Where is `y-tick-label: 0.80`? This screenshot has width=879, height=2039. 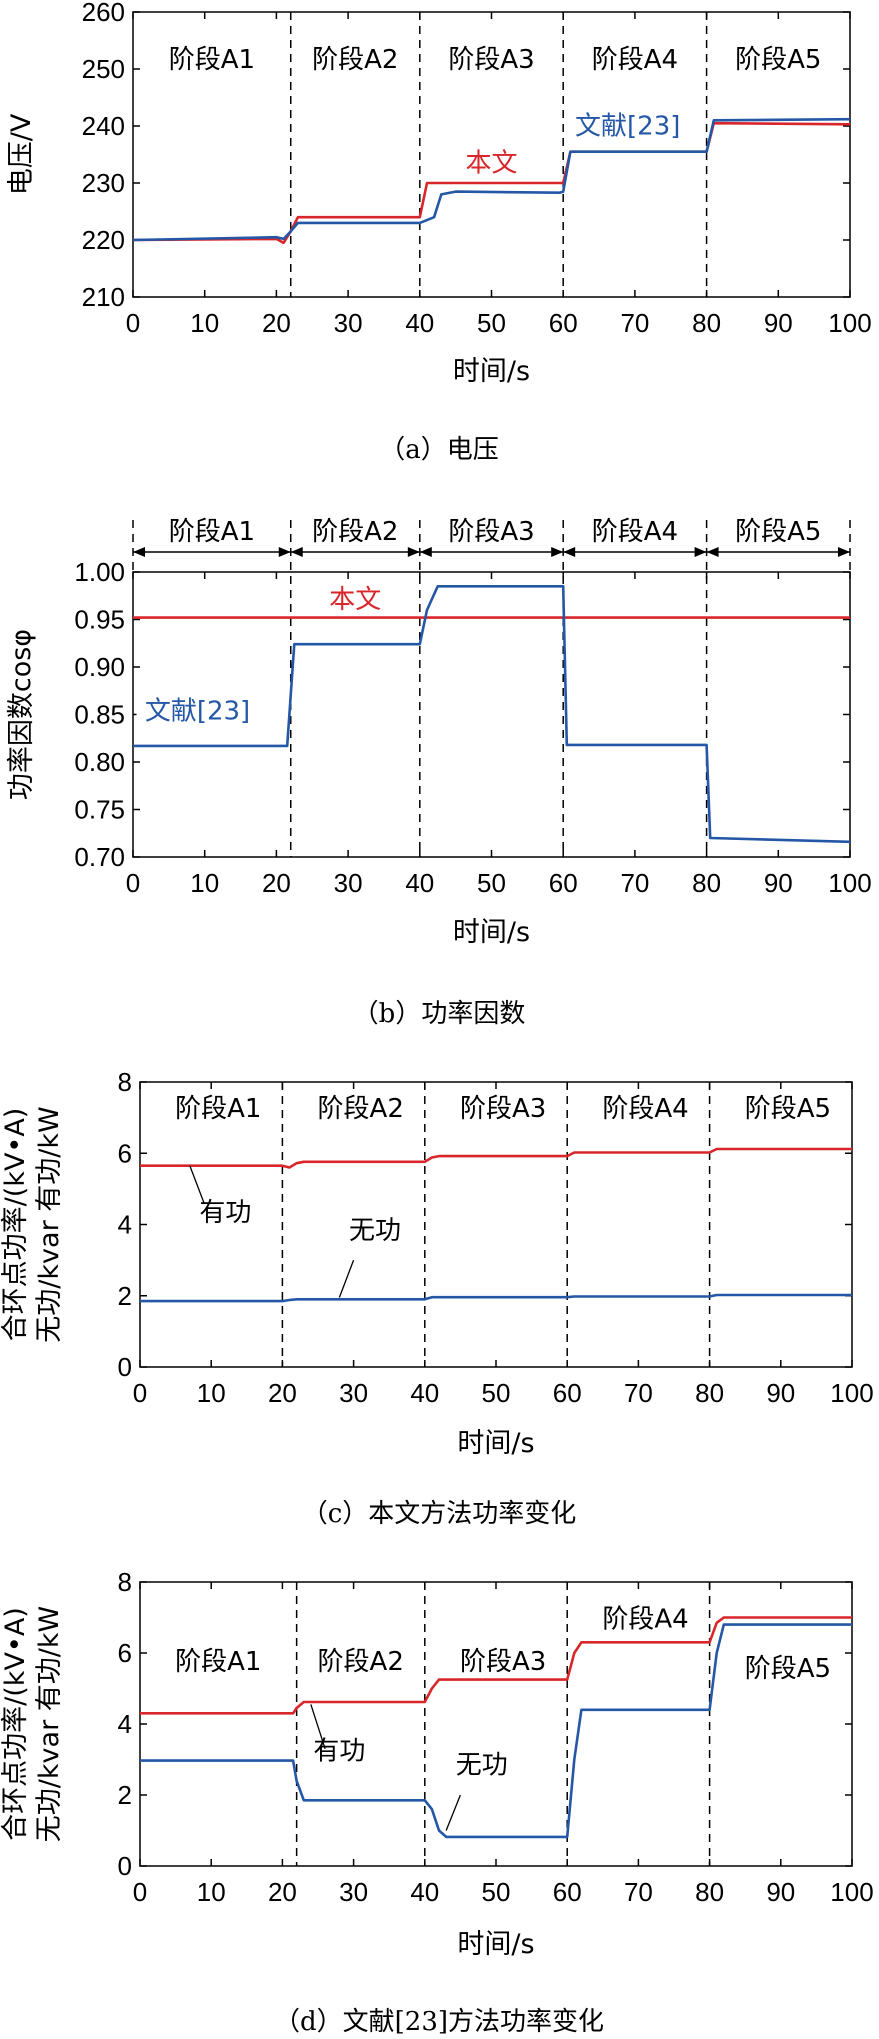 y-tick-label: 0.80 is located at coordinates (99, 762).